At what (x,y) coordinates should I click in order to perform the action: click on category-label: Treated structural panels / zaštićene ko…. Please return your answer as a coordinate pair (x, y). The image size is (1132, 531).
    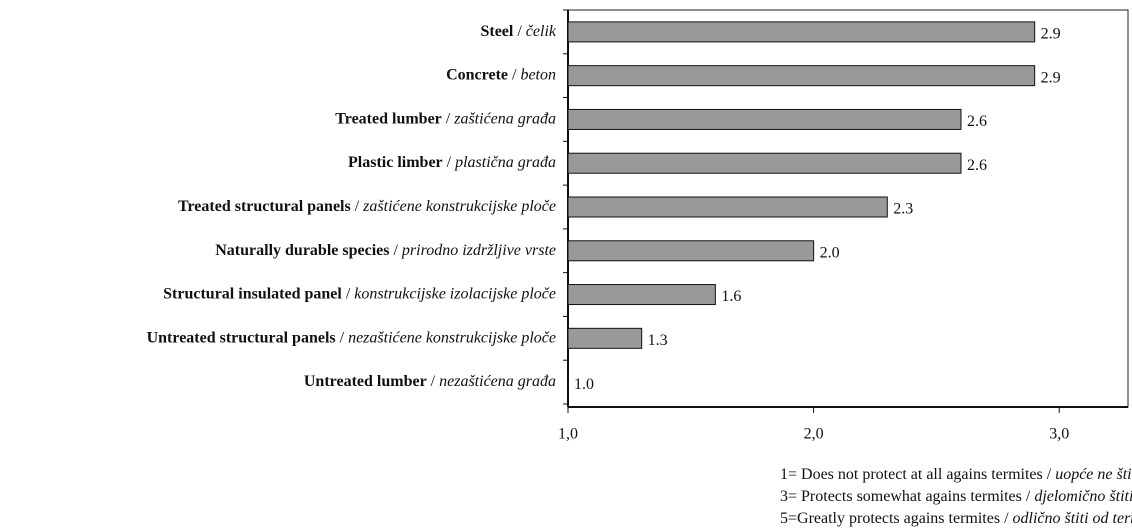
    Looking at the image, I should click on (367, 206).